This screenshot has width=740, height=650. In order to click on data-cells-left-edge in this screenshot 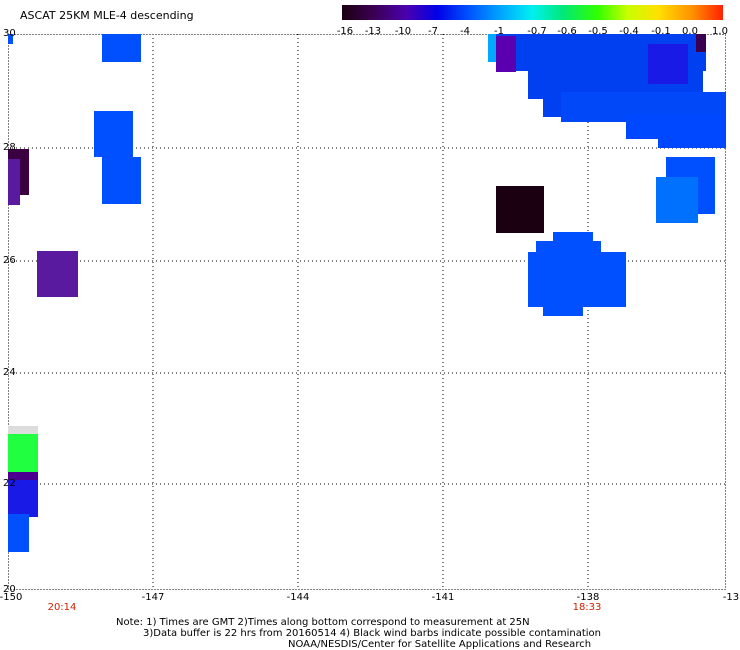, I will do `click(43, 293)`.